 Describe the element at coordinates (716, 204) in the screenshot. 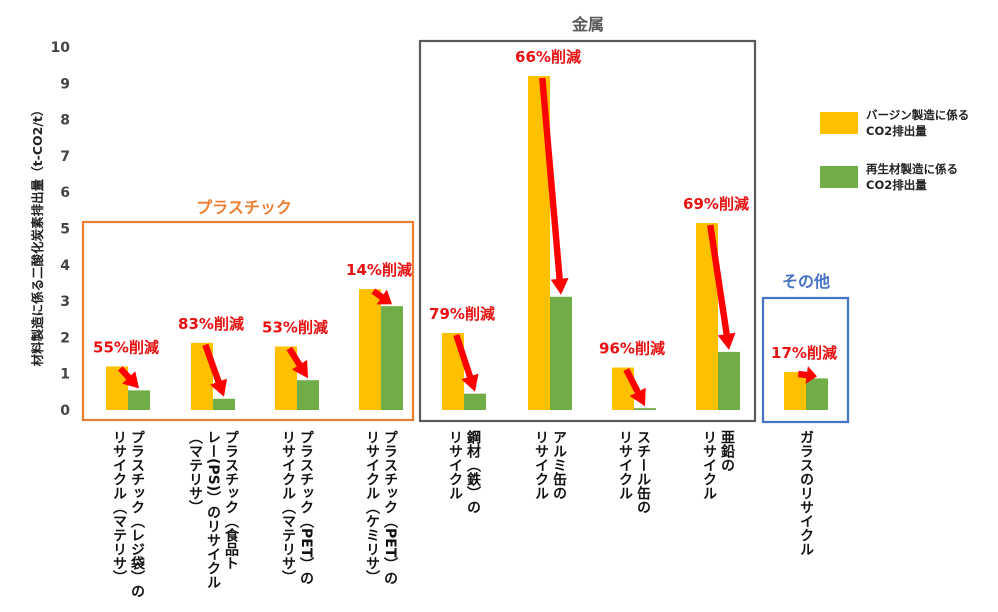

I see `reduction-label: 69%削減` at that location.